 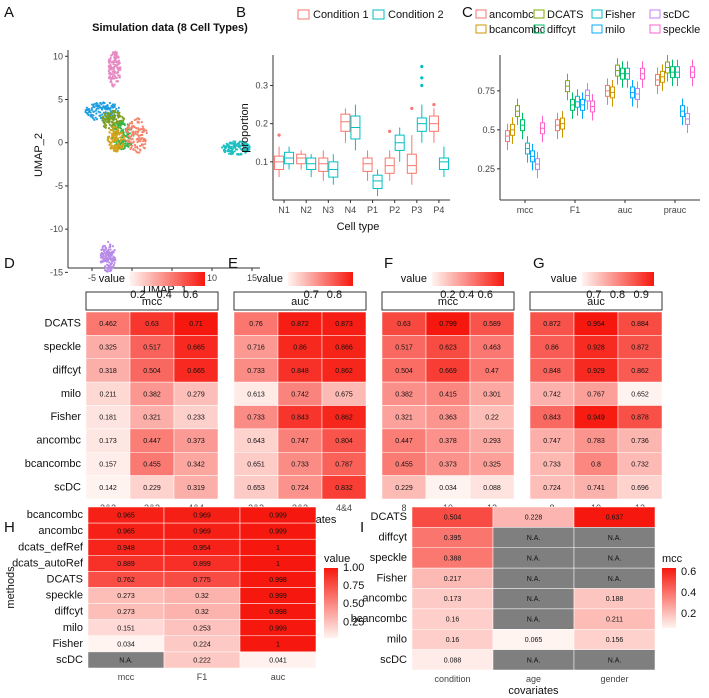 What do you see at coordinates (51, 547) in the screenshot?
I see `row-label: dcats_defRef` at bounding box center [51, 547].